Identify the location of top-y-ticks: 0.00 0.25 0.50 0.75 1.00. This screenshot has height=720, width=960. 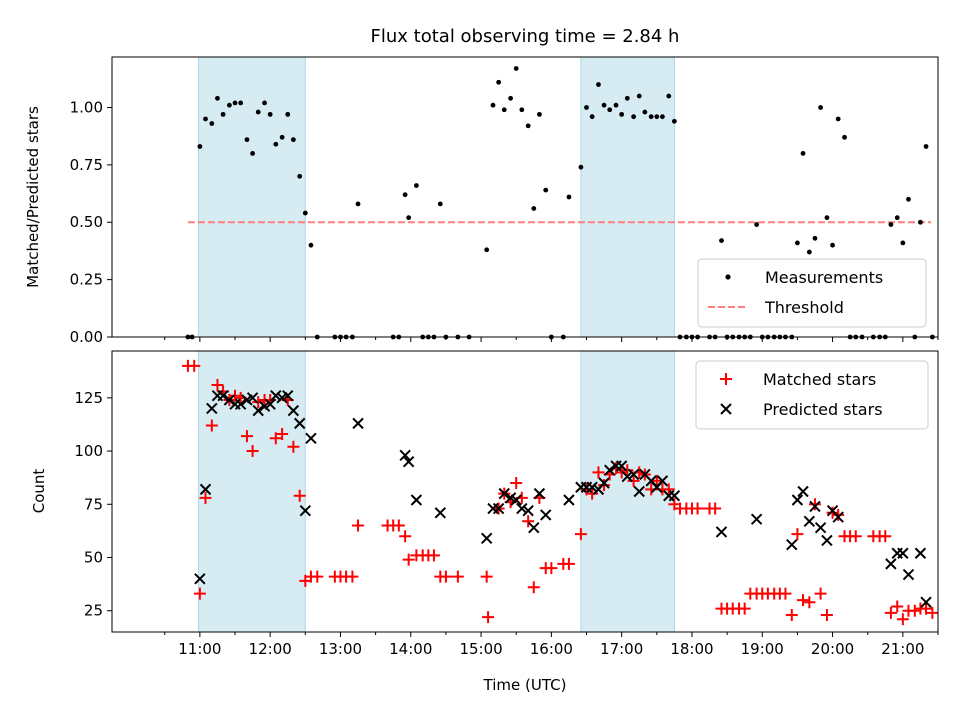
(91, 222).